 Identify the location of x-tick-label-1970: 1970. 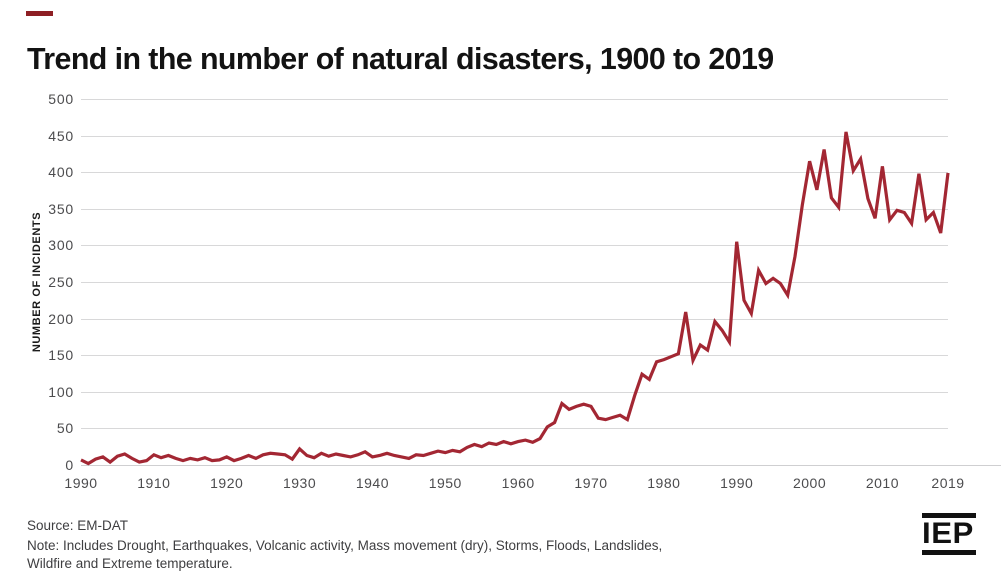
(591, 483).